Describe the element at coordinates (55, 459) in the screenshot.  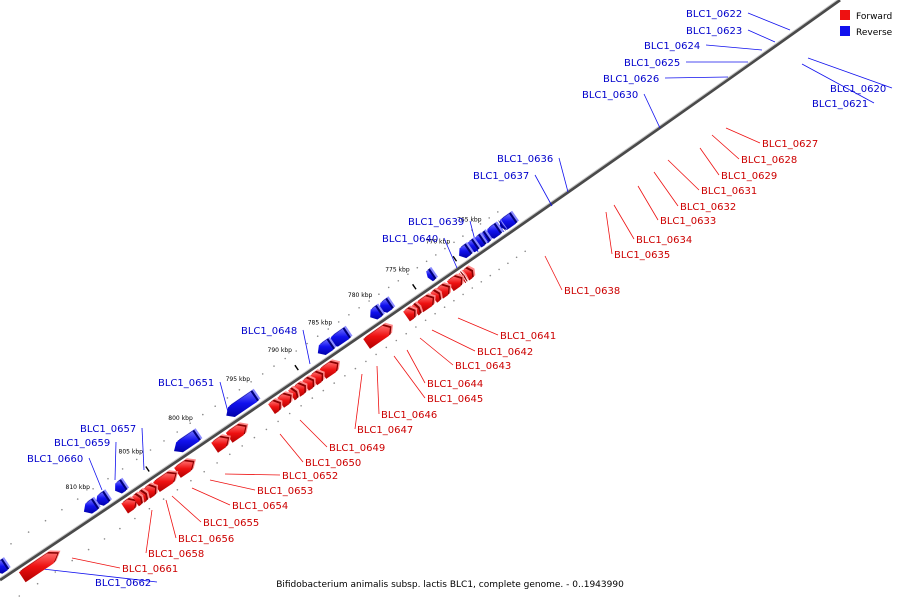
I see `gene-label-blc1-0660: BLC1_0660` at that location.